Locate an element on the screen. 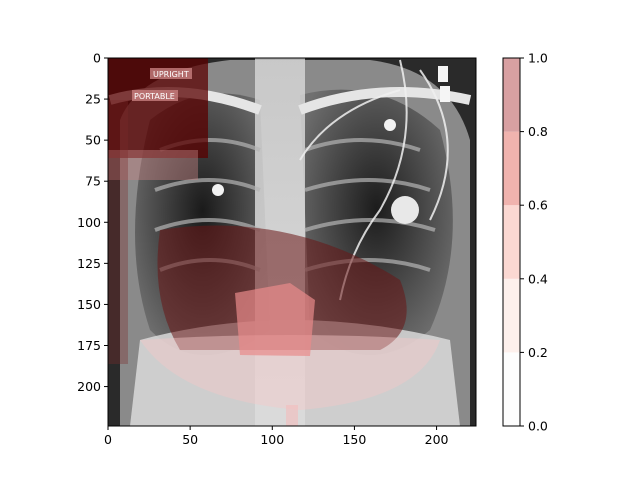  y-tick-label: 175 is located at coordinates (89, 345).